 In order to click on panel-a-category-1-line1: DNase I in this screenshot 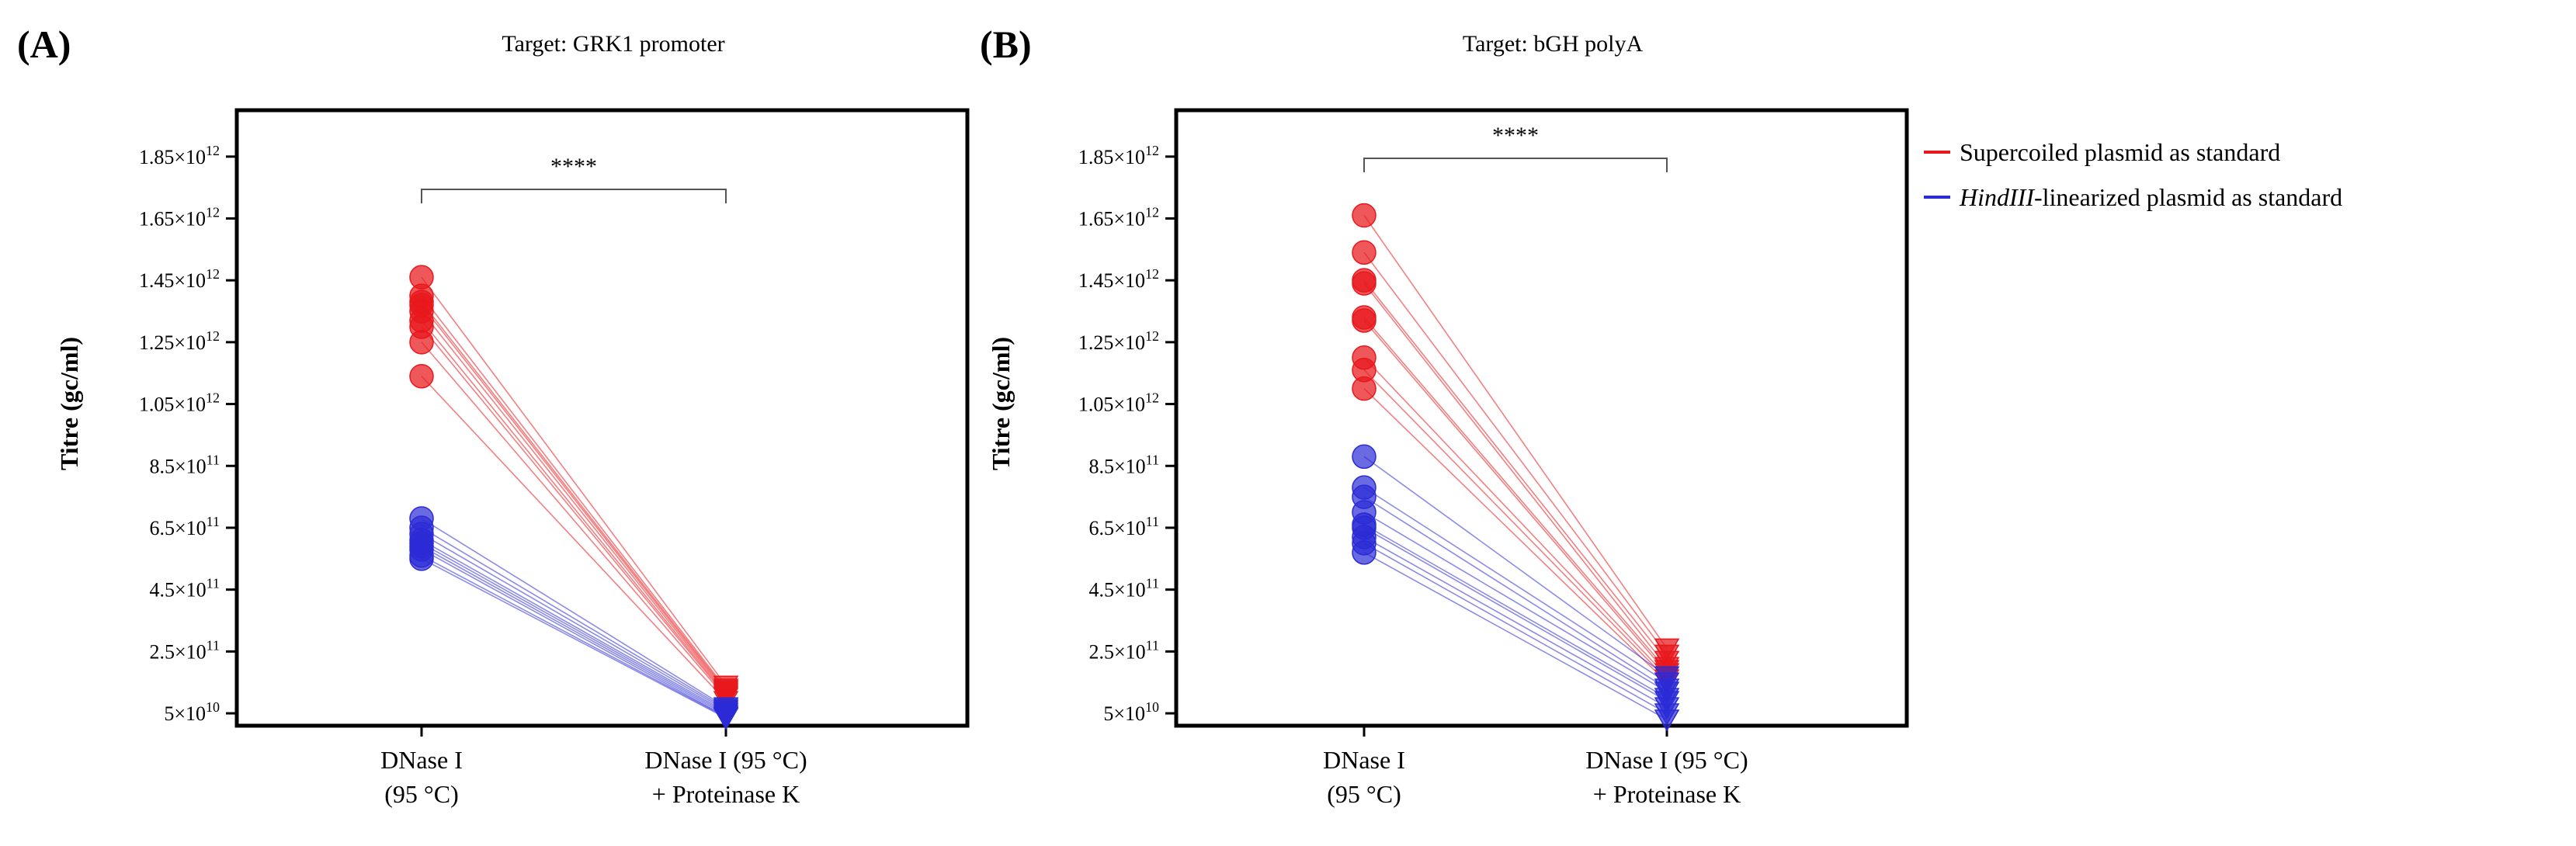, I will do `click(421, 760)`.